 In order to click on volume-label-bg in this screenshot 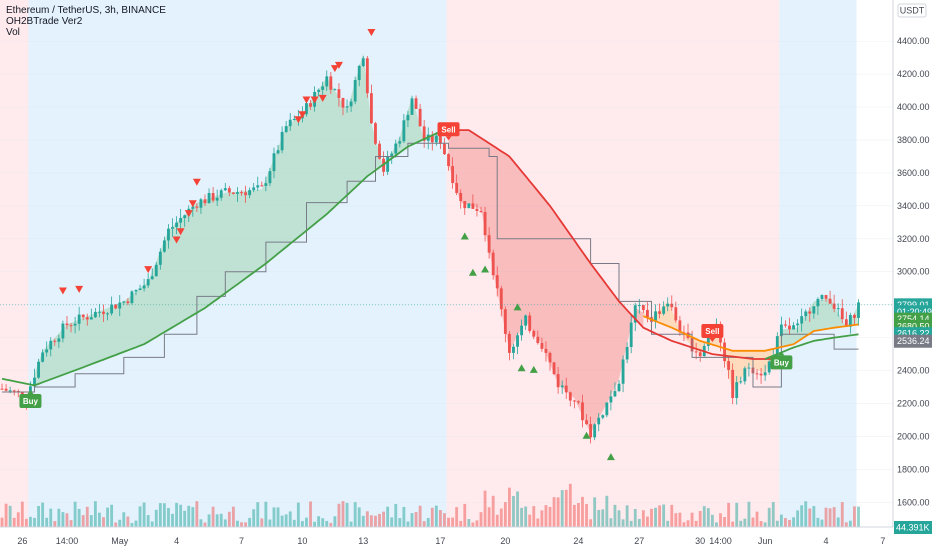, I will do `click(913, 527)`.